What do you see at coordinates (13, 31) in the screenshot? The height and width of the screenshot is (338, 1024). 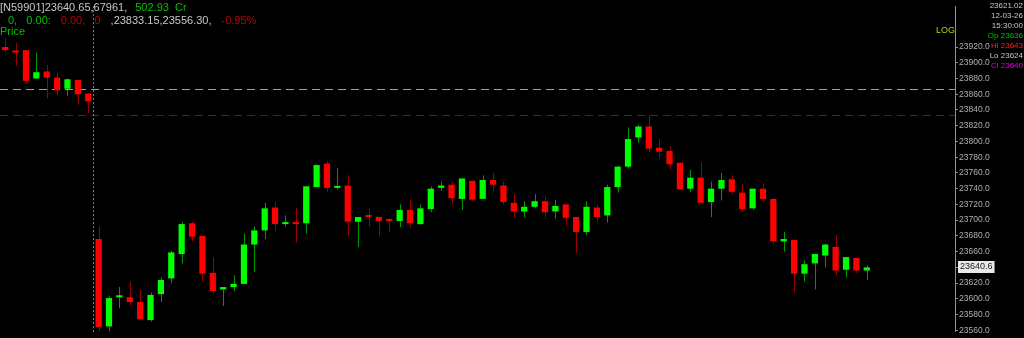 I see `annotation: Price` at bounding box center [13, 31].